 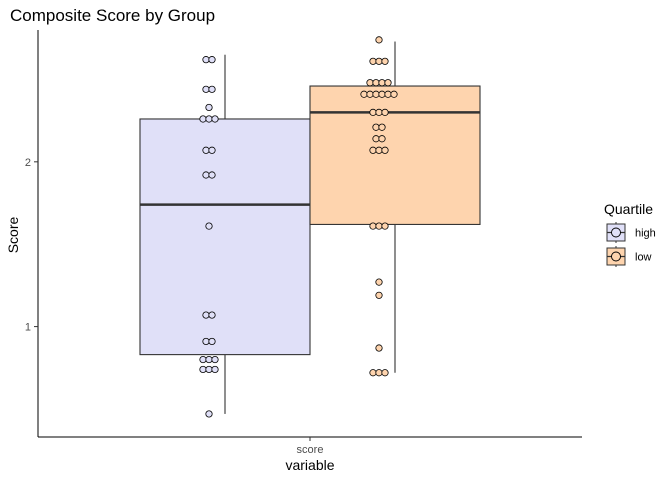 What do you see at coordinates (629, 256) in the screenshot?
I see `legend-item-low: low` at bounding box center [629, 256].